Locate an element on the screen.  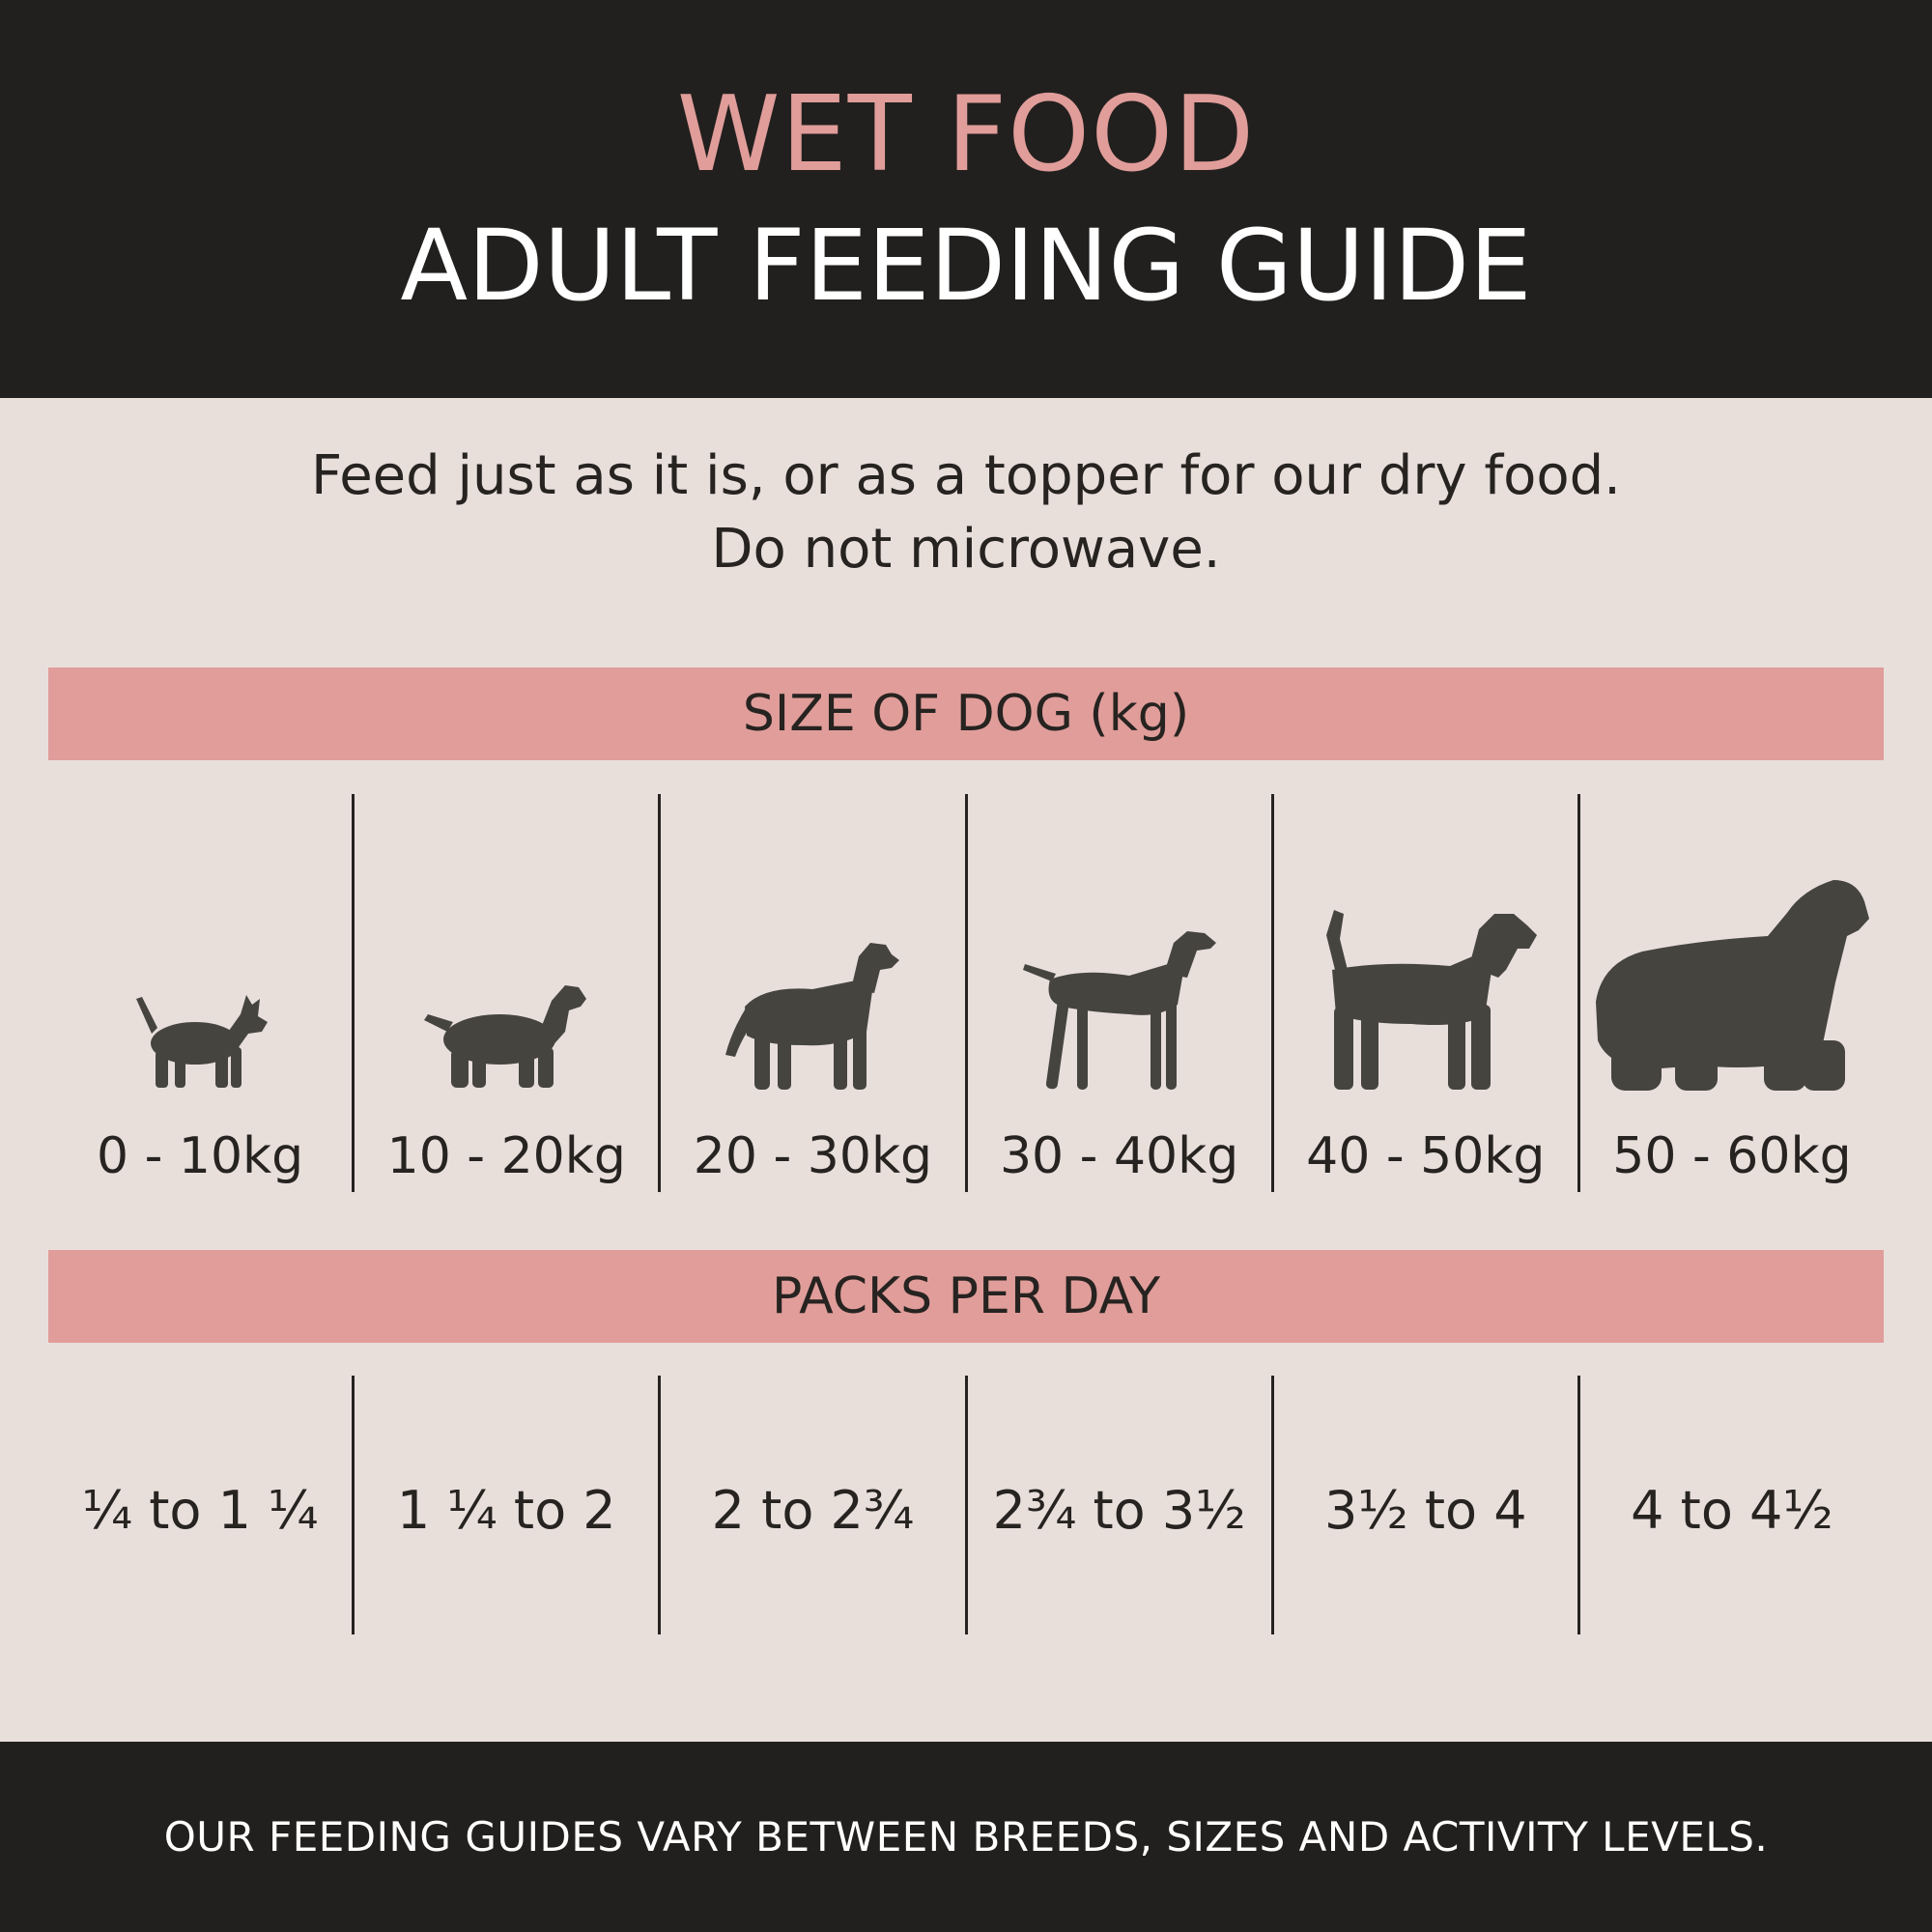
weight-label: 30 - 40kg is located at coordinates (1119, 1156).